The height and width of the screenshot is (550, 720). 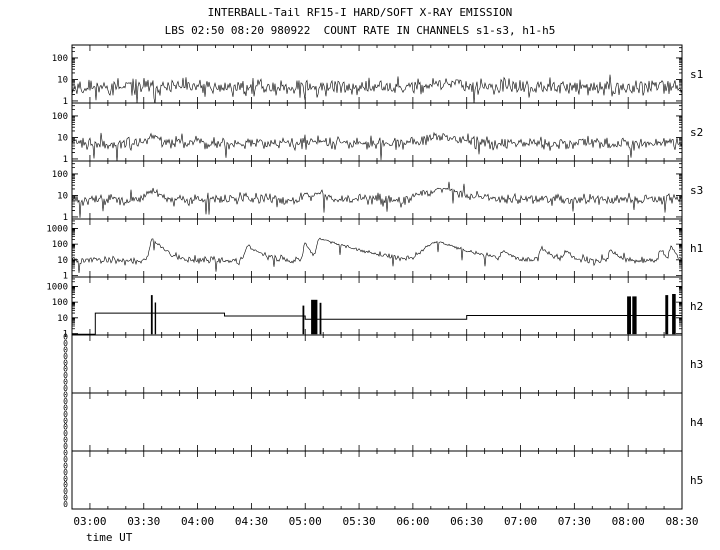 I want to click on series-h1, so click(x=377, y=255).